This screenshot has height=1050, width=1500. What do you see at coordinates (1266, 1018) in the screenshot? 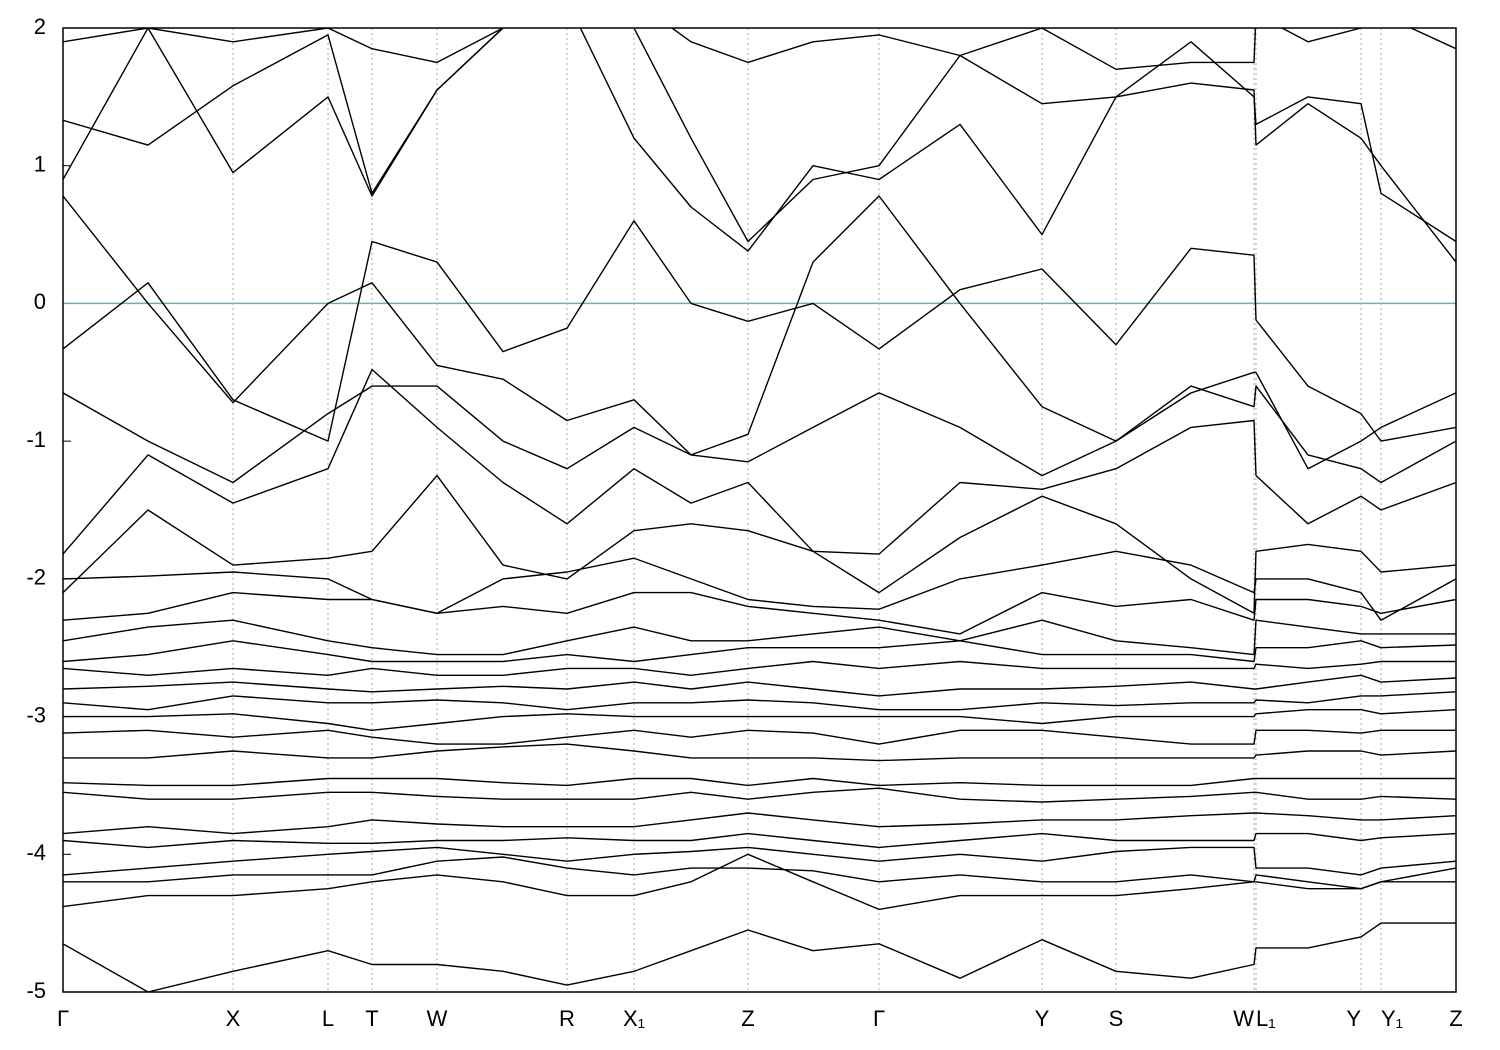
I see `x-tick-label: L₁` at bounding box center [1266, 1018].